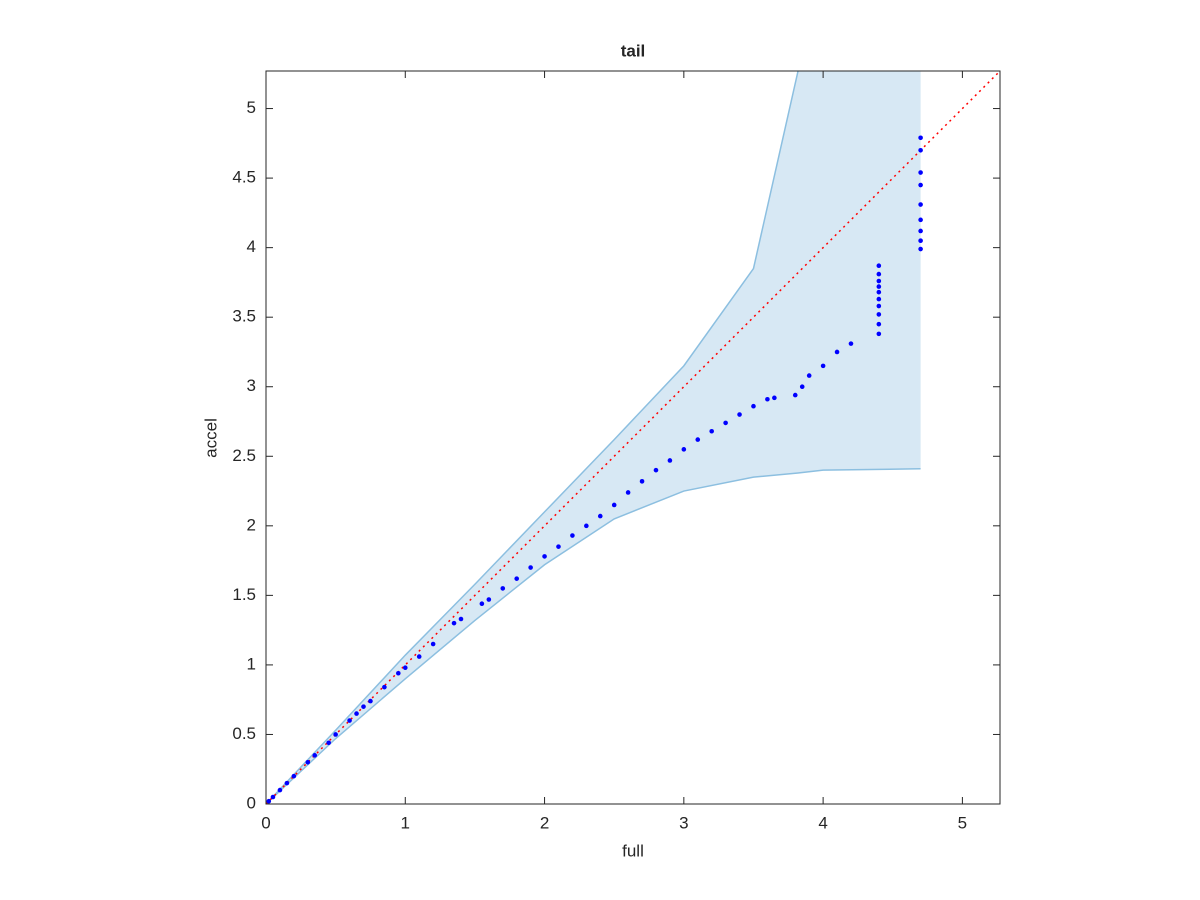 The image size is (1200, 900). Describe the element at coordinates (822, 822) in the screenshot. I see `x-tick-label: 4` at that location.